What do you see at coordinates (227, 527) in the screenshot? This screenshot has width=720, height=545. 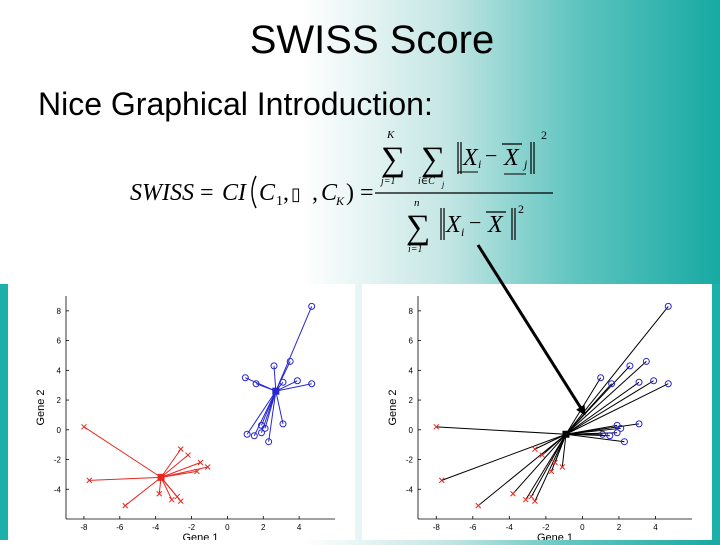 I see `x-tick-label: 0` at bounding box center [227, 527].